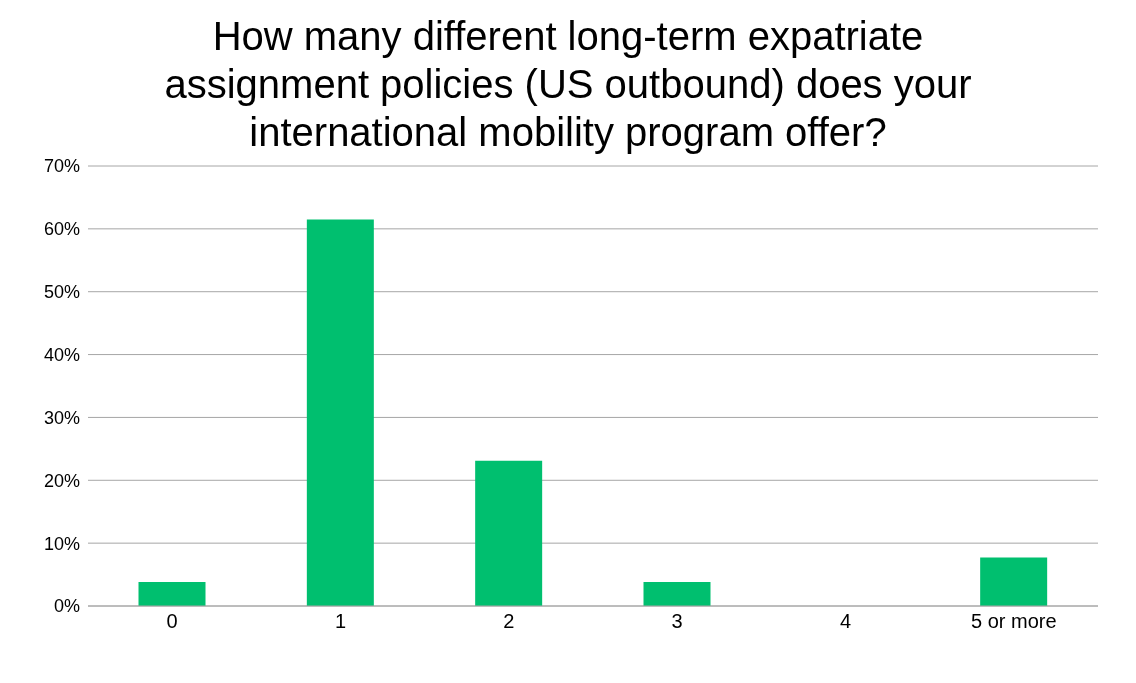  What do you see at coordinates (61, 480) in the screenshot?
I see `y-tick-label: 20%` at bounding box center [61, 480].